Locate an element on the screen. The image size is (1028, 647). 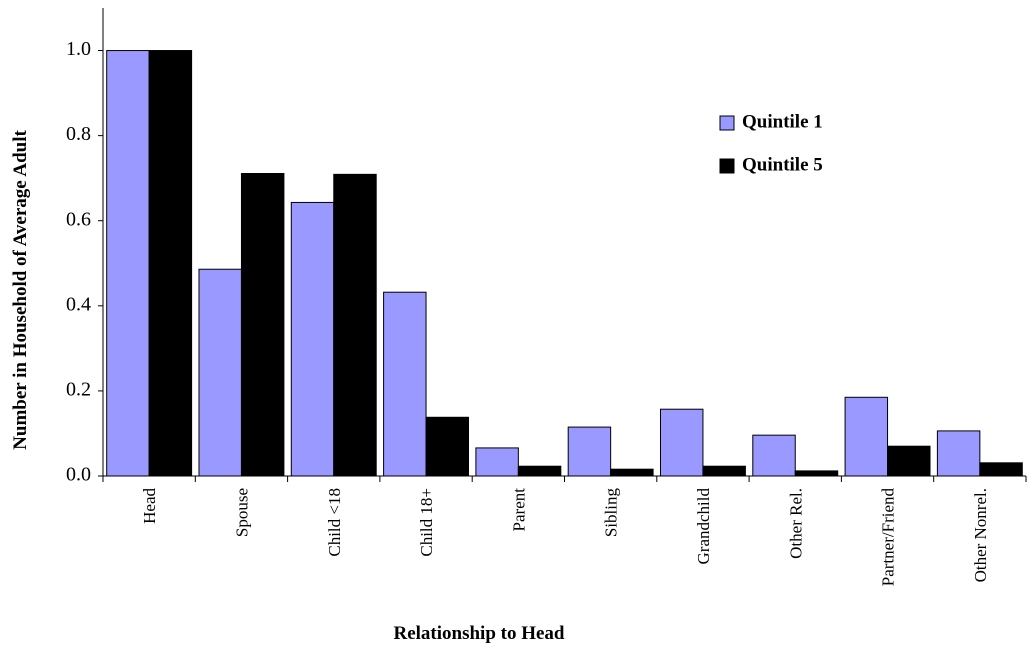
y-tick-label: 1.0 is located at coordinates (78, 49).